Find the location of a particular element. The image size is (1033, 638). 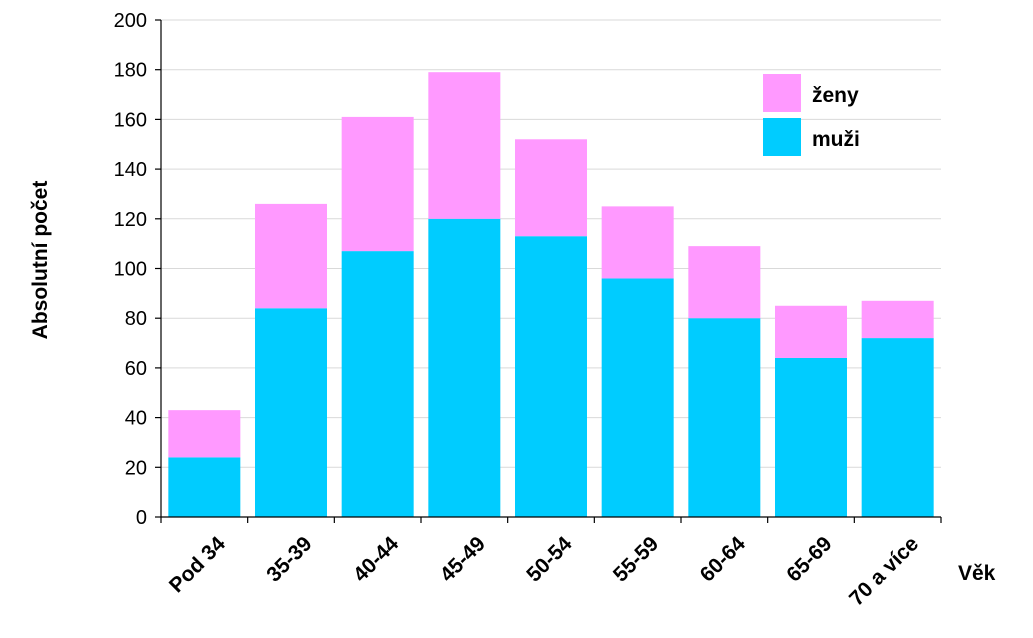

y-tick-label: 80 is located at coordinates (136, 319).